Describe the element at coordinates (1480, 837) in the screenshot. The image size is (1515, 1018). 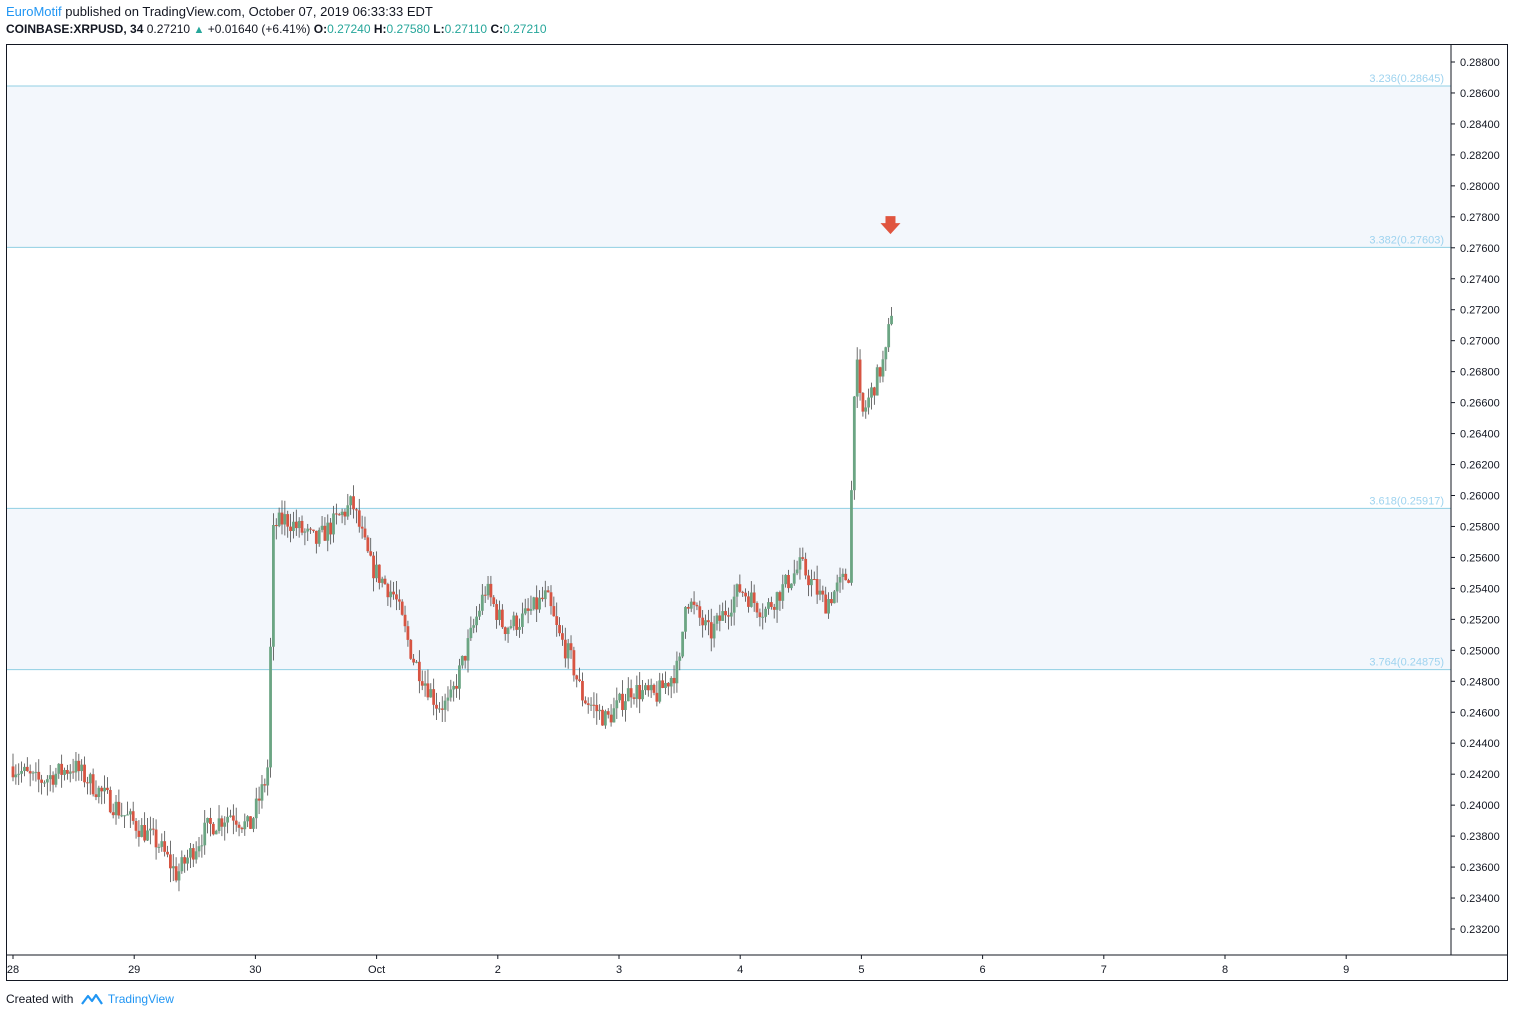
I see `y-tick-label: 0.23800` at that location.